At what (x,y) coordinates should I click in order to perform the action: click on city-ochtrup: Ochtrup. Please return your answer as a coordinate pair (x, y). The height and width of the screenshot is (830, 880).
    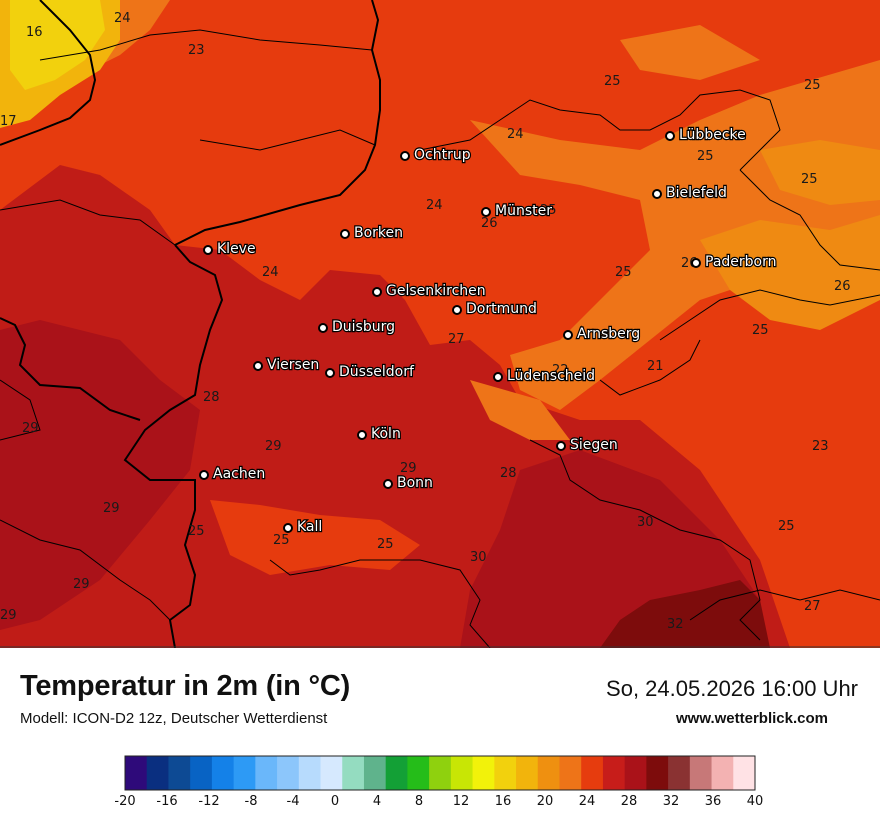
    Looking at the image, I should click on (436, 155).